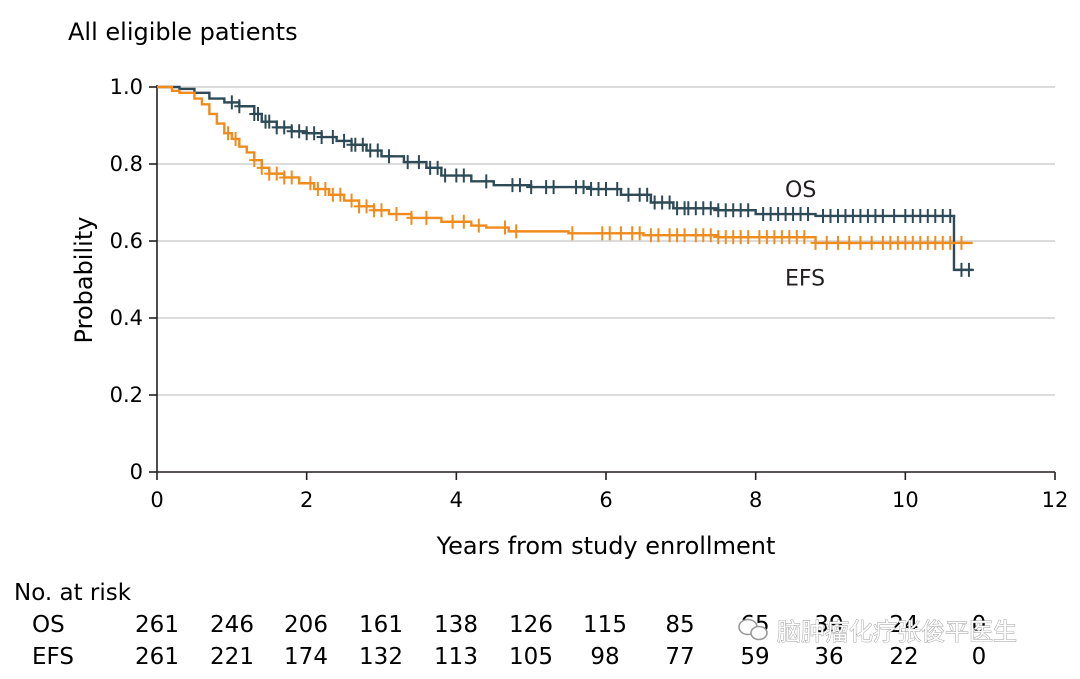  What do you see at coordinates (126, 87) in the screenshot?
I see `y-tick-label: 1.0` at bounding box center [126, 87].